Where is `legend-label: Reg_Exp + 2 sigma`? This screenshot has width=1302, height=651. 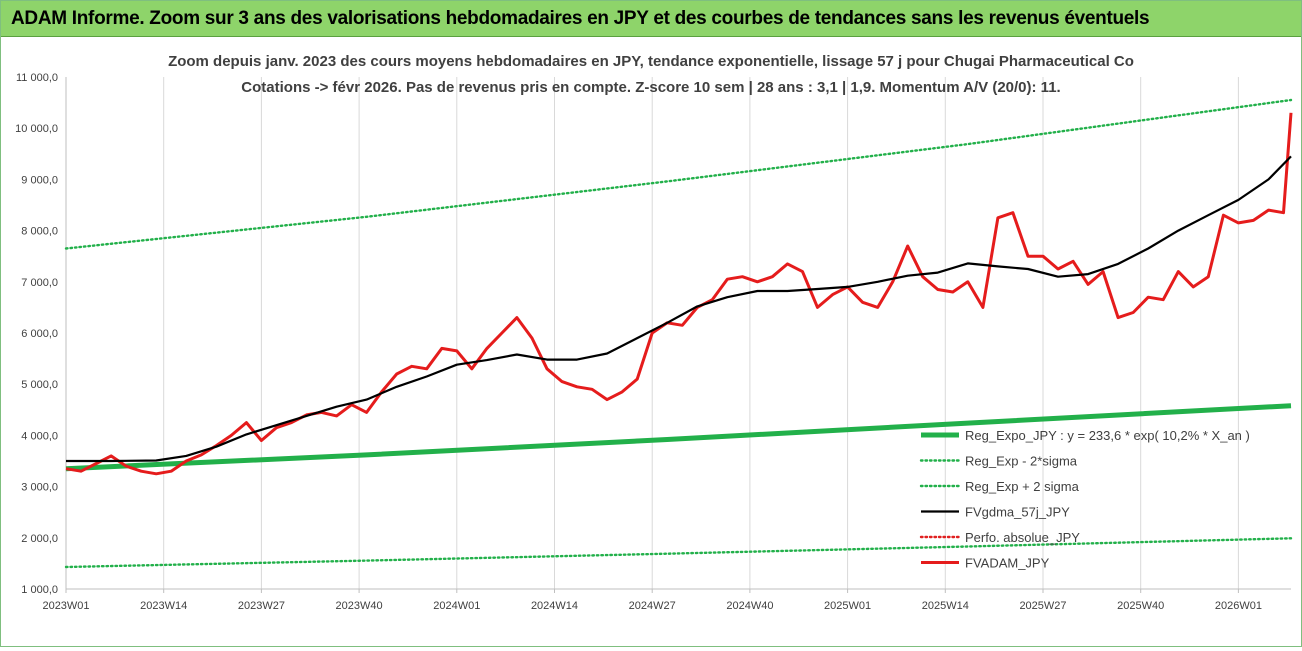 legend-label: Reg_Exp + 2 sigma is located at coordinates (1022, 486).